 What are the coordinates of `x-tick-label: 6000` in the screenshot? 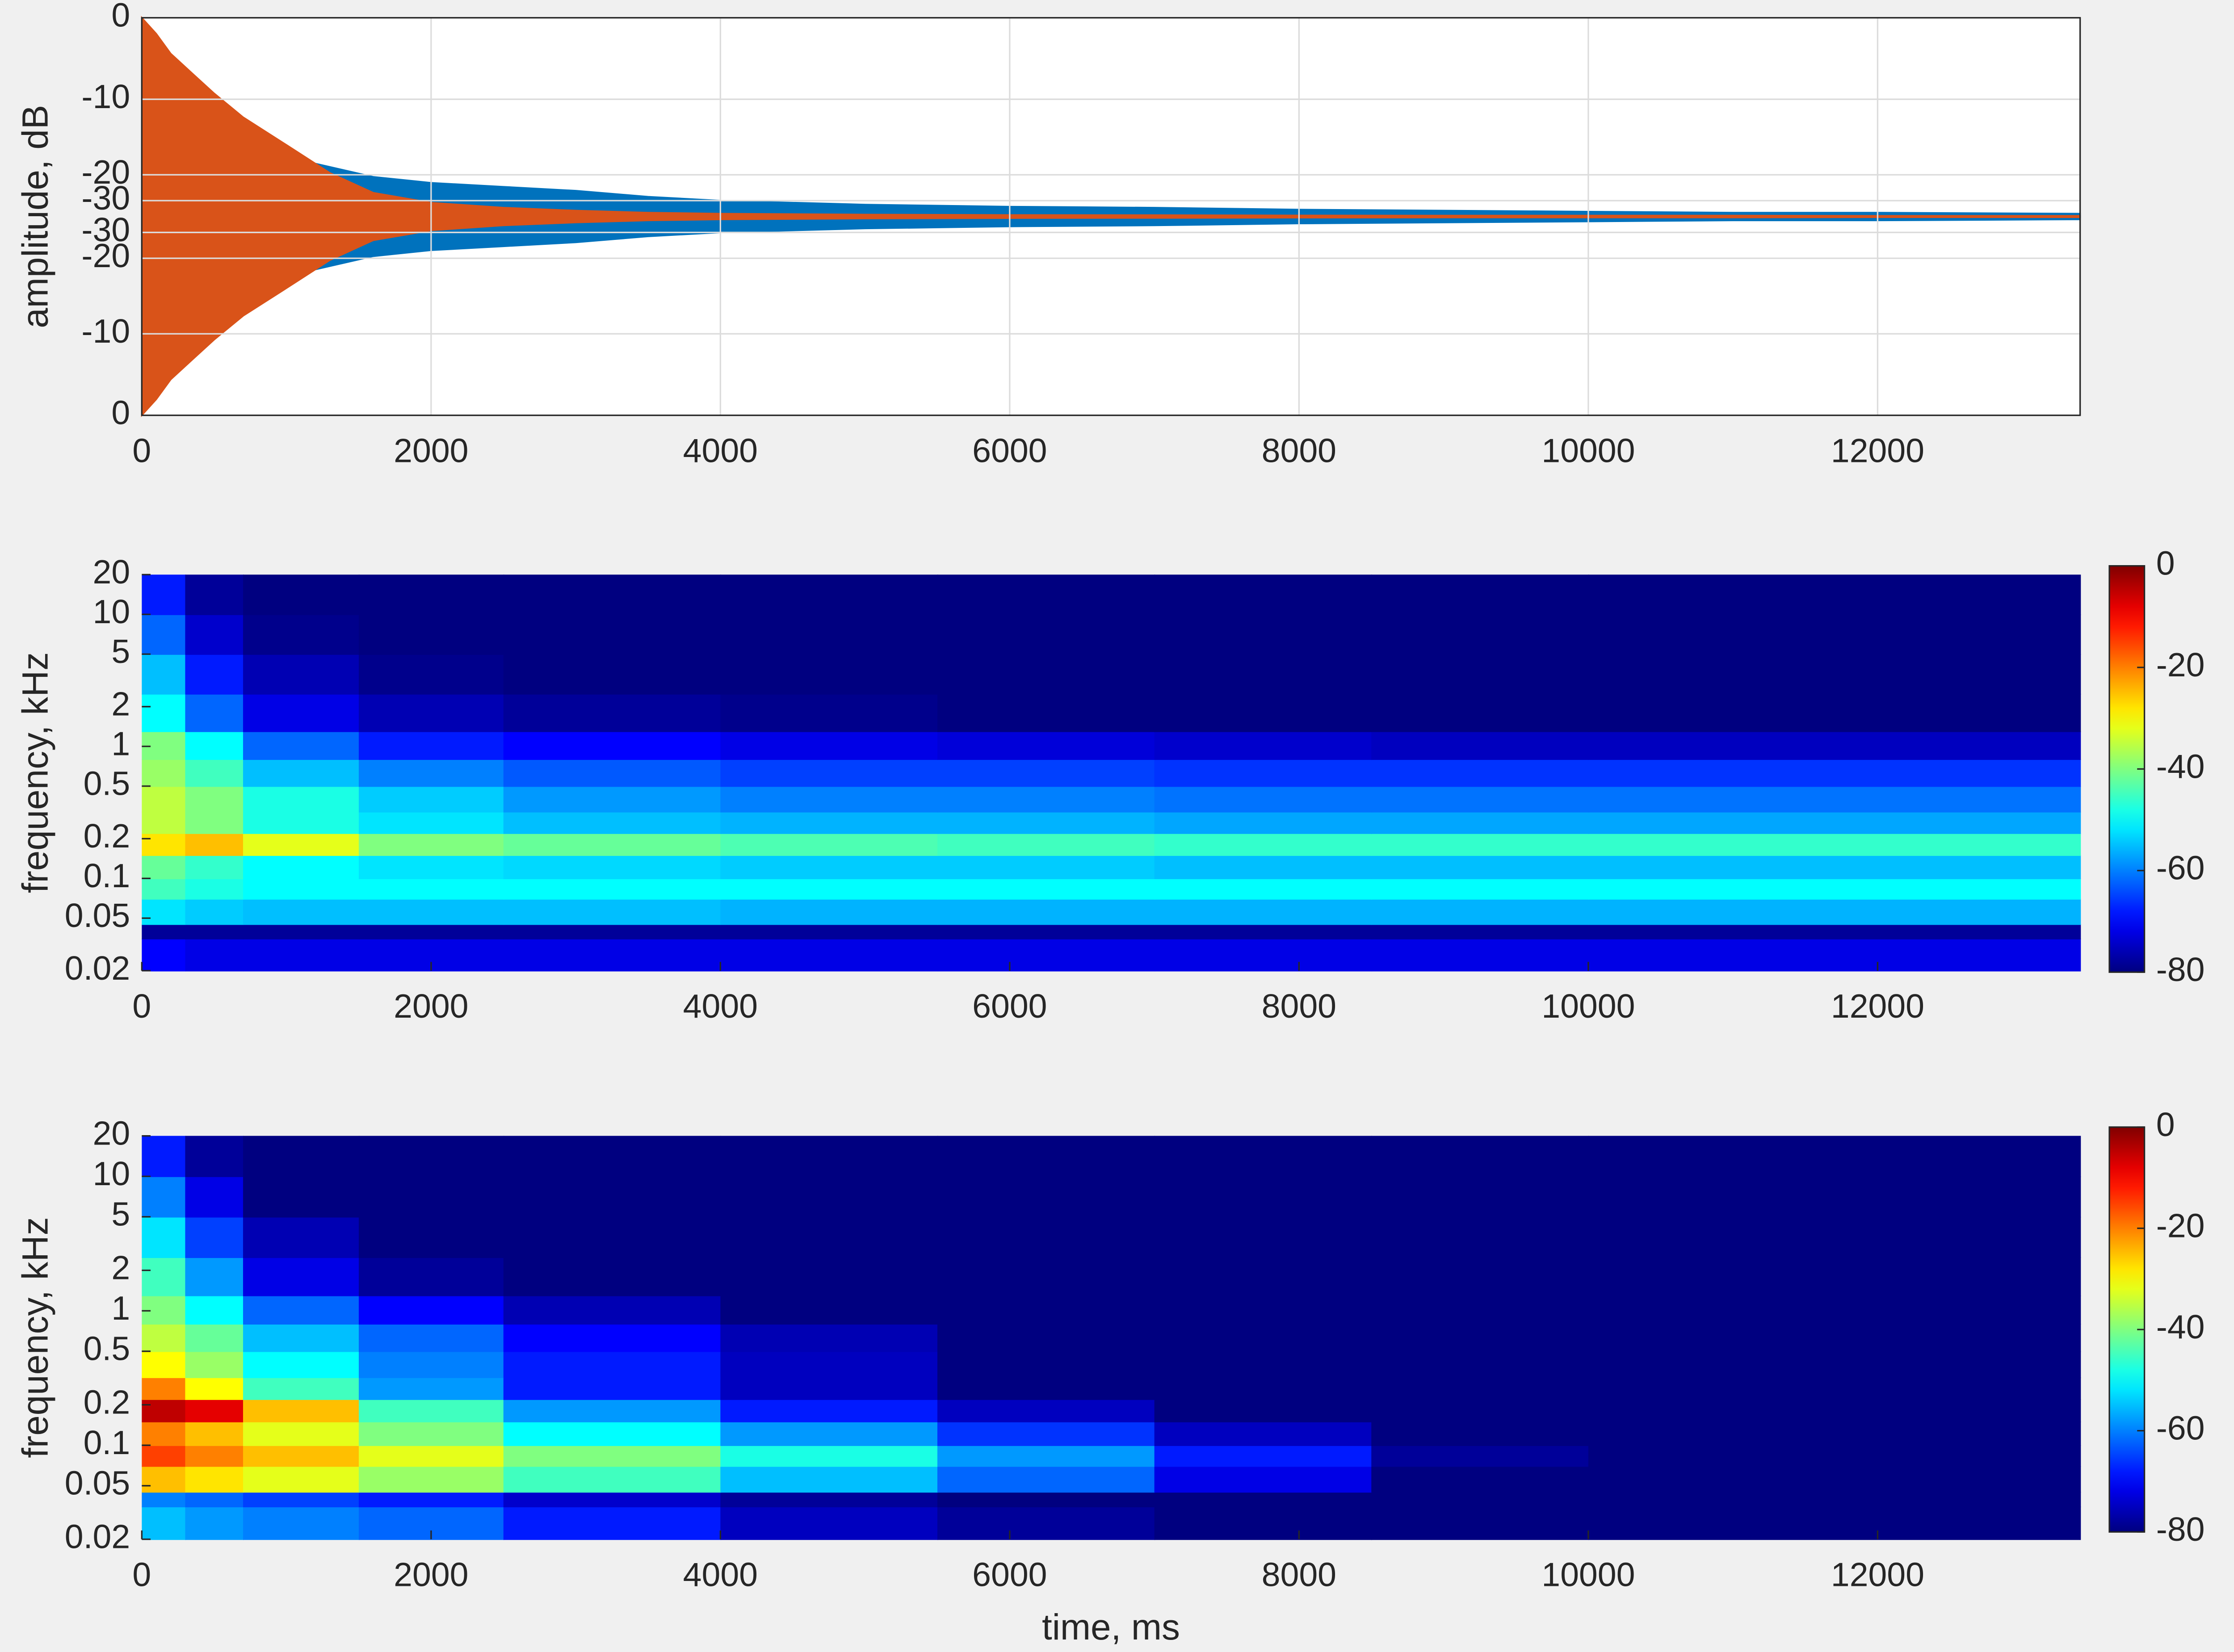 It's located at (1009, 1006).